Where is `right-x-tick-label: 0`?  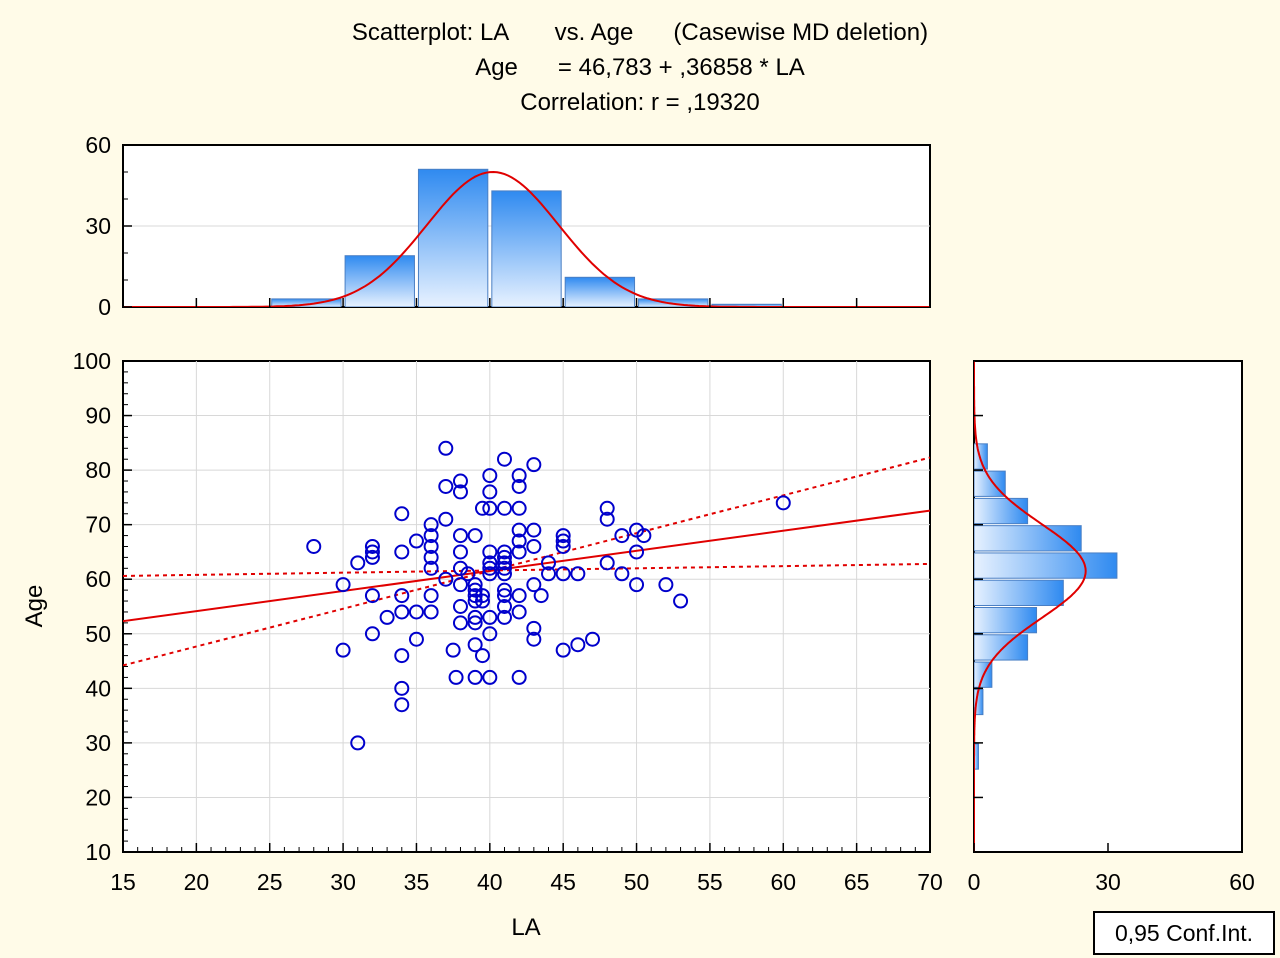
right-x-tick-label: 0 is located at coordinates (974, 882).